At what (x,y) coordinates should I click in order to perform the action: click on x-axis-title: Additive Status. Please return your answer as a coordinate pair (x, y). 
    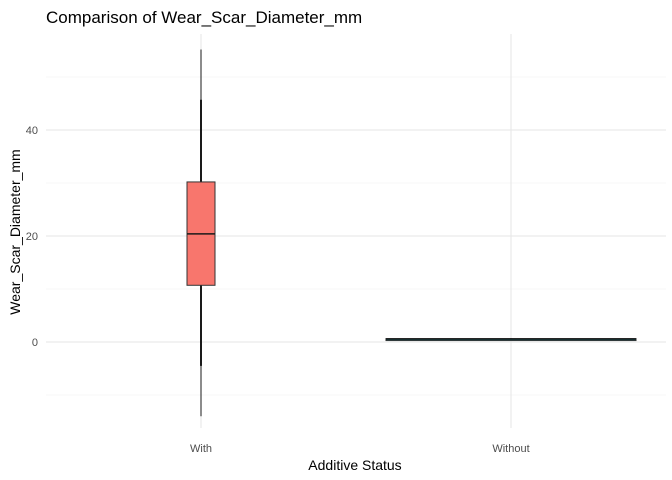
    Looking at the image, I should click on (354, 465).